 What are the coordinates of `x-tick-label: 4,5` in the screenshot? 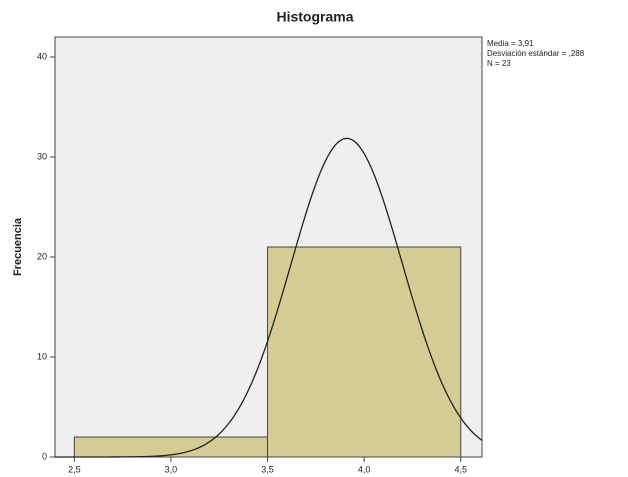 It's located at (460, 469).